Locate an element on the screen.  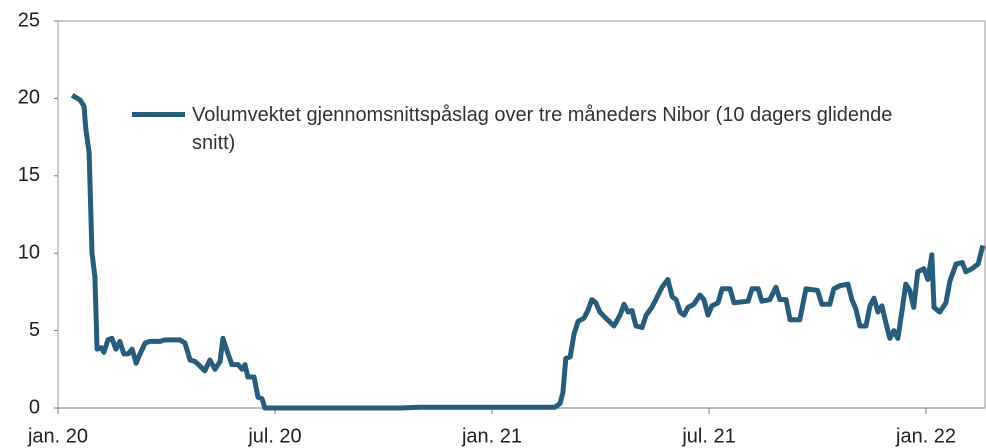
x-tick-label: jan. 21 is located at coordinates (491, 436).